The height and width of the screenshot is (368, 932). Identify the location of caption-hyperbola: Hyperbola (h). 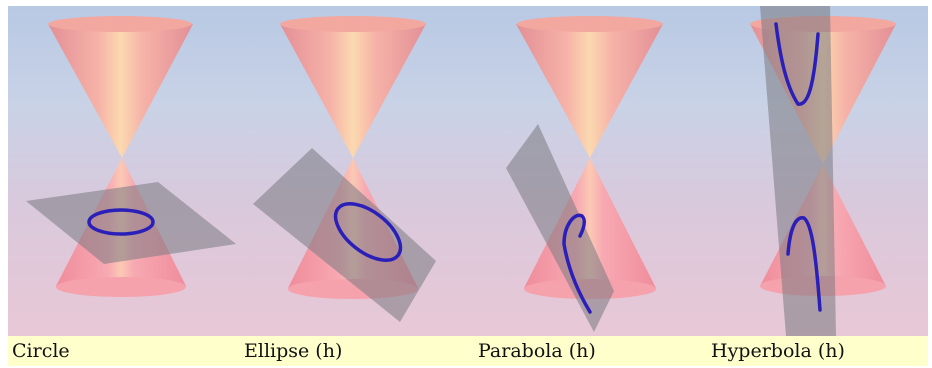
(778, 351).